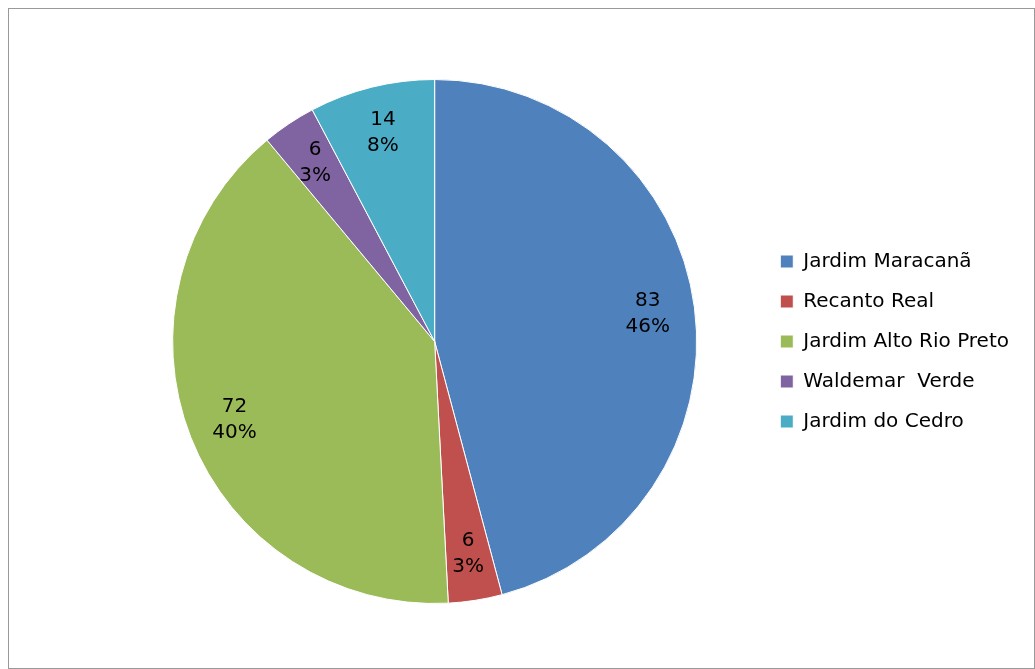  Describe the element at coordinates (886, 259) in the screenshot. I see `legend-label: Jardim Maracanã` at that location.